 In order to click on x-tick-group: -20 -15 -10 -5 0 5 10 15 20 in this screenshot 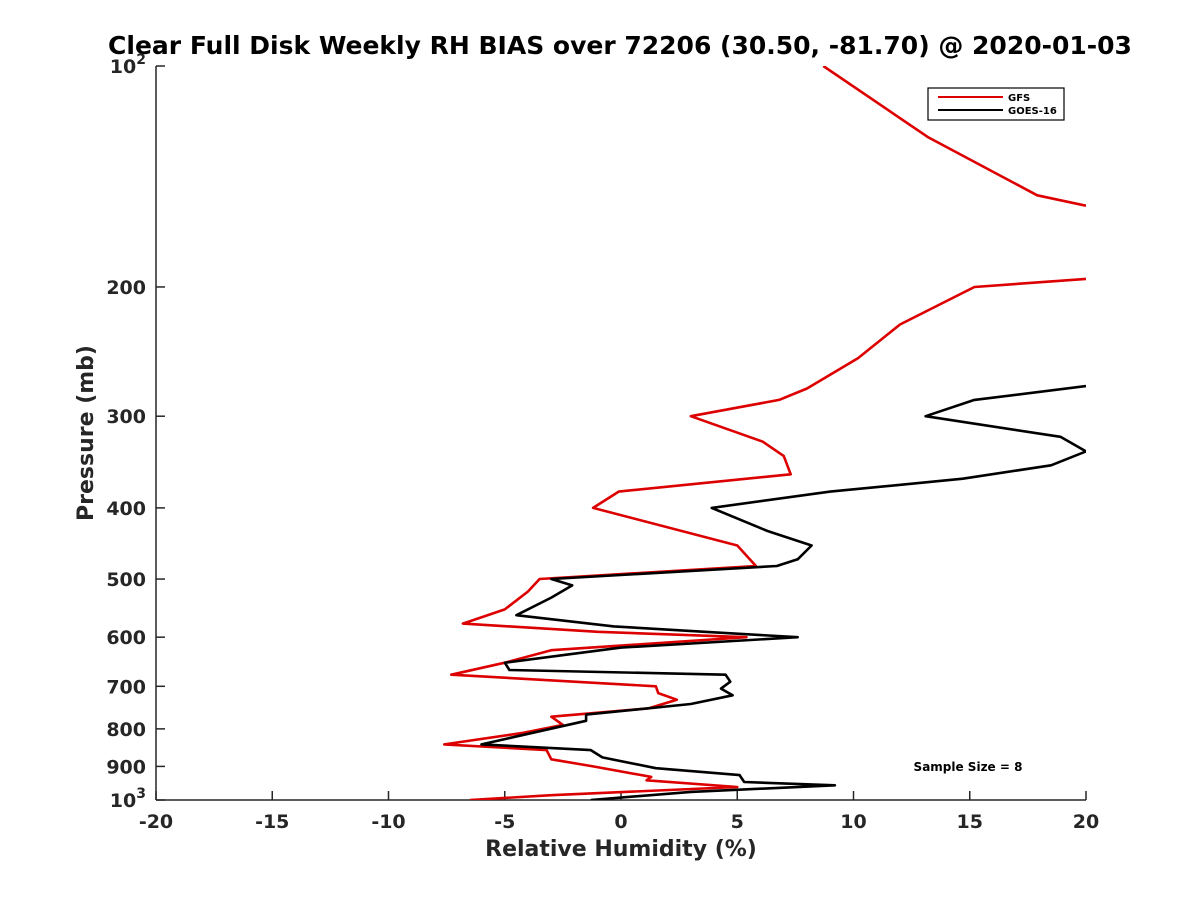, I will do `click(619, 812)`.